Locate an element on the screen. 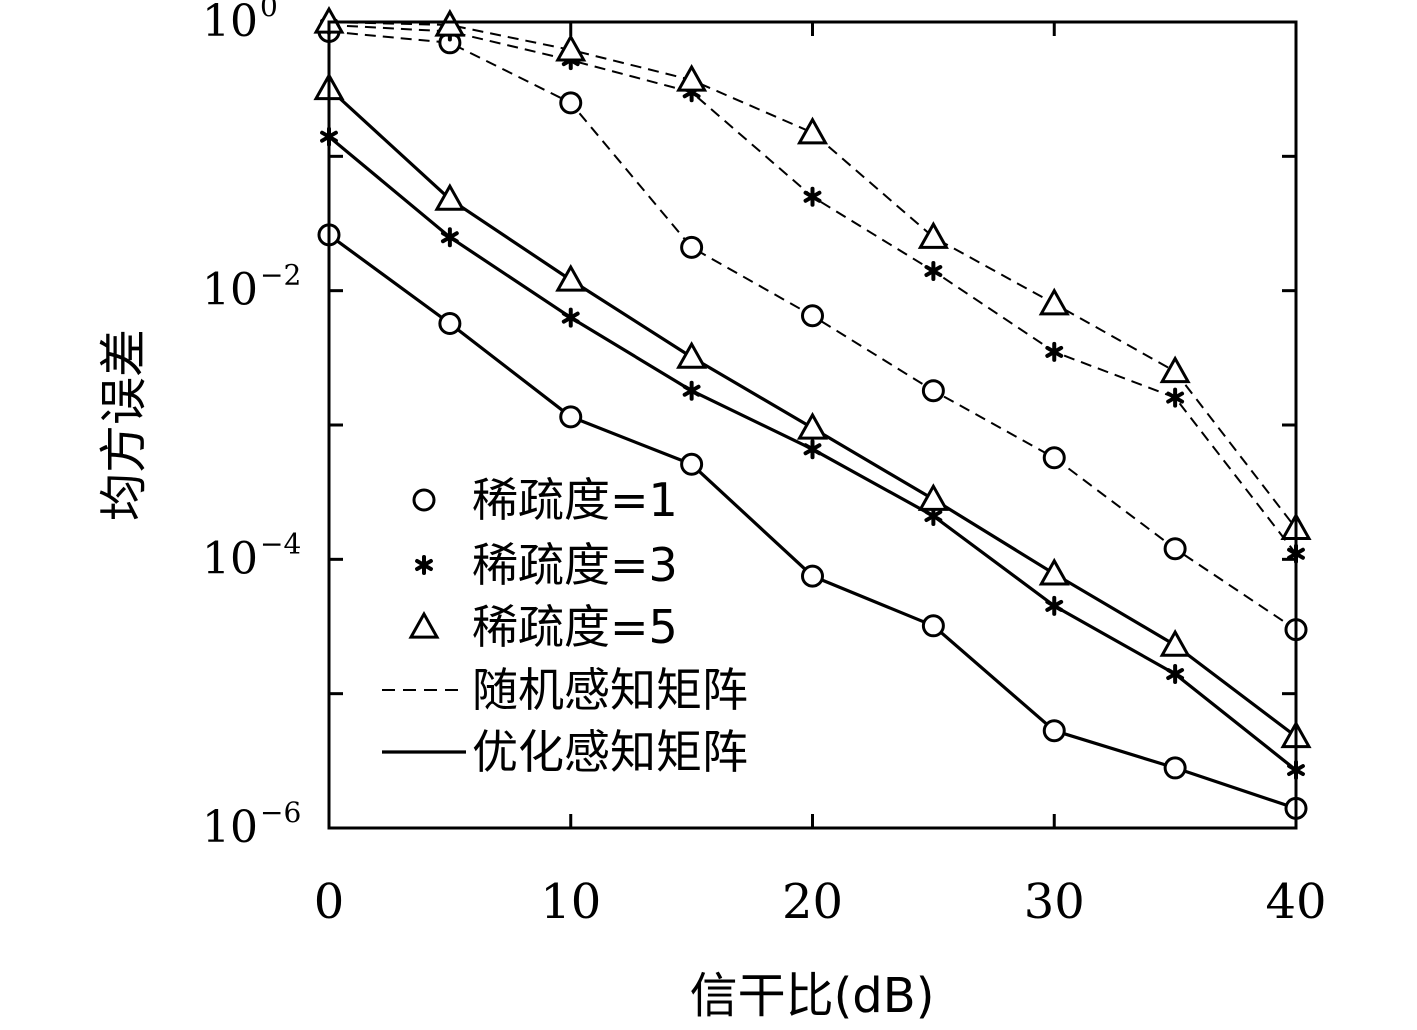 The image size is (1417, 1030). y-tick-label-3: 10 −6 is located at coordinates (251, 824).